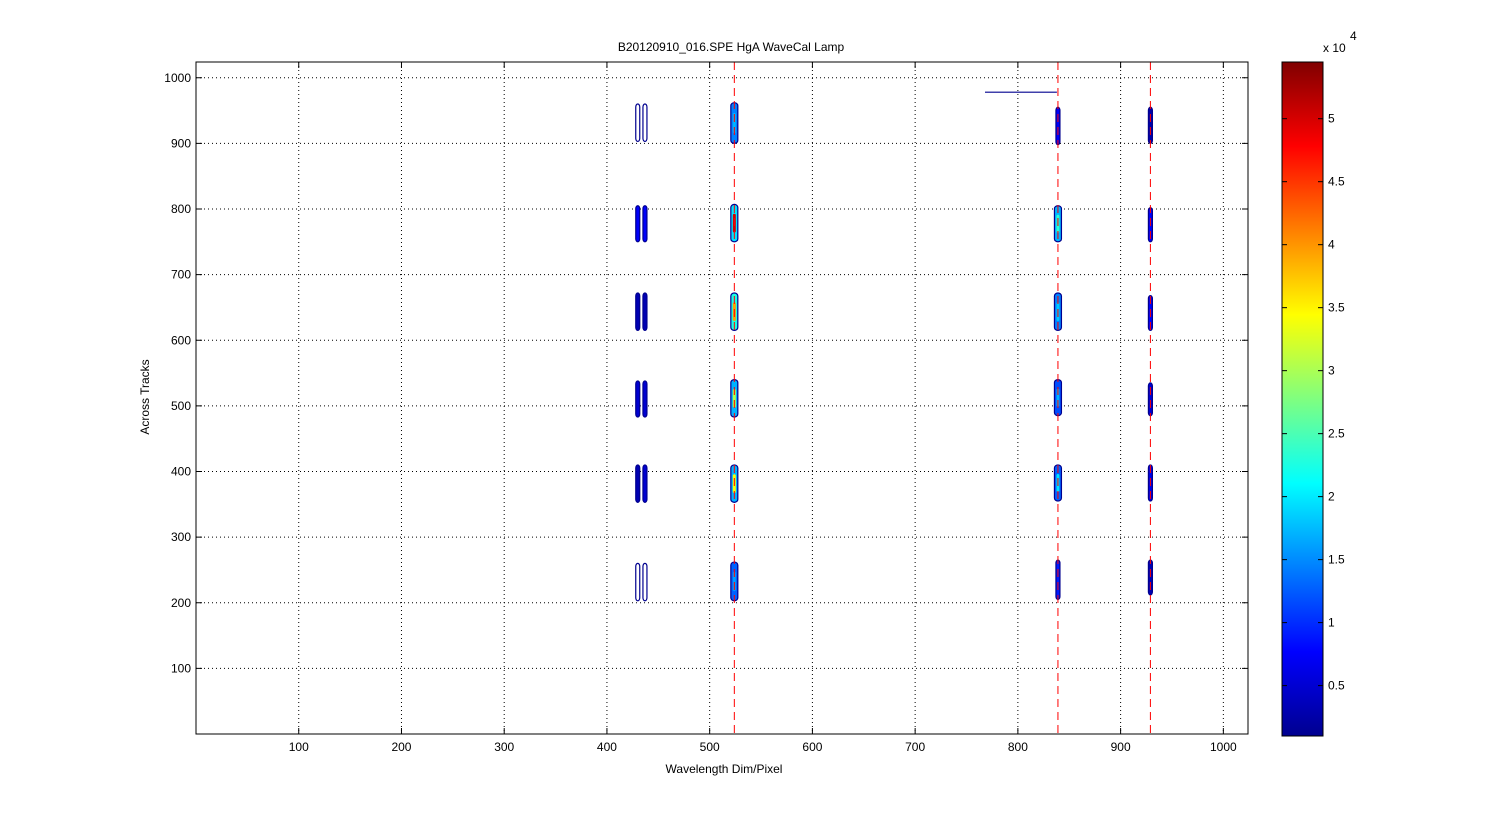 This screenshot has width=1500, height=825. Describe the element at coordinates (181, 472) in the screenshot. I see `y-tick-label: 400` at that location.